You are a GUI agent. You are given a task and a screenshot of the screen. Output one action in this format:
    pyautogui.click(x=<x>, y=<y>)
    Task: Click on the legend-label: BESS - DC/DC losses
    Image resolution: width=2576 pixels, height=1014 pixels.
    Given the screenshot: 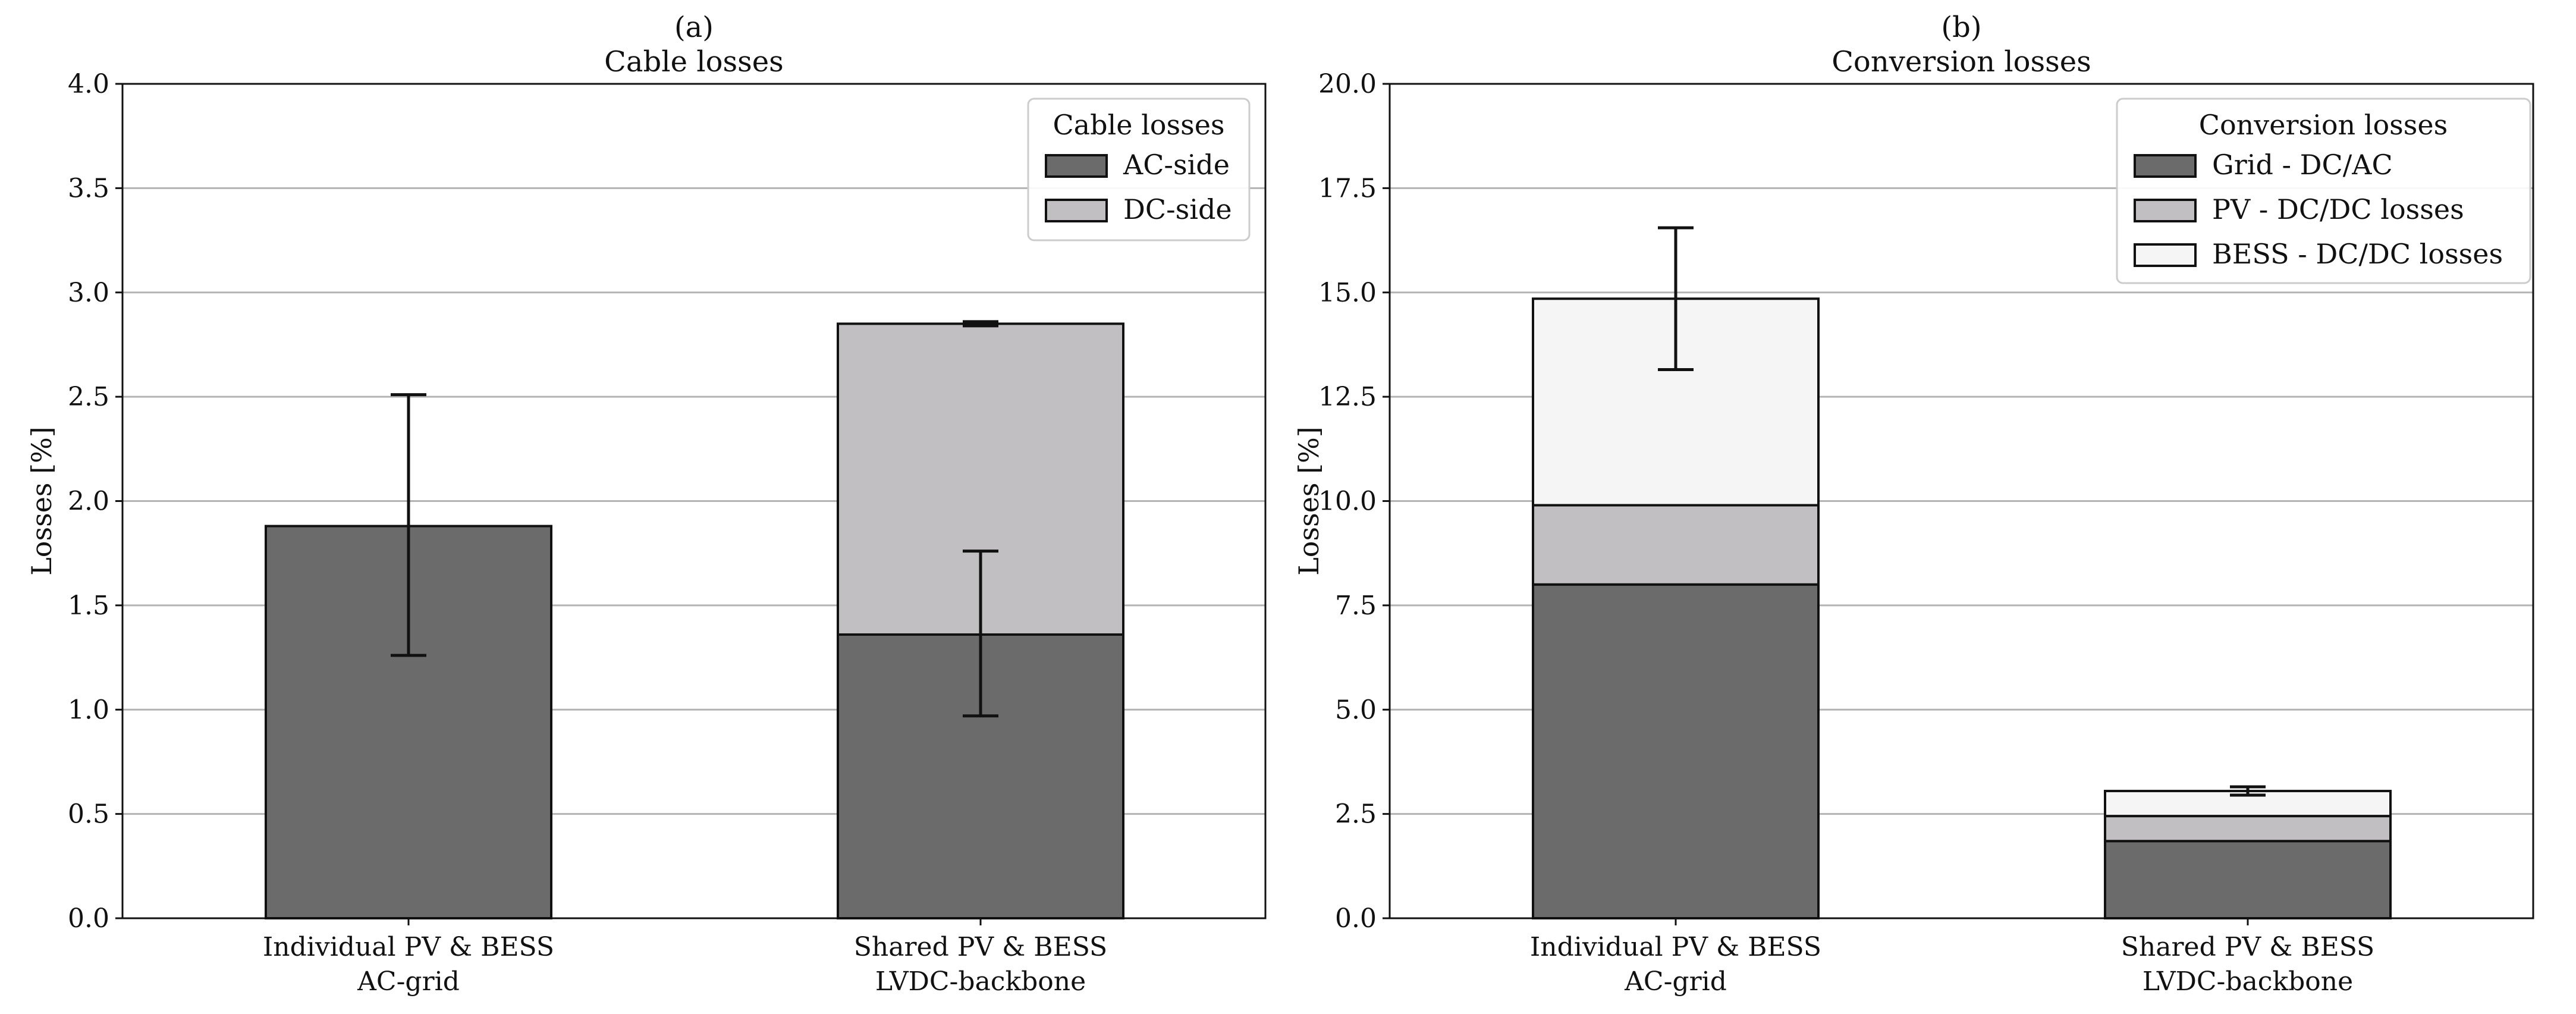 What is the action you would take?
    pyautogui.click(x=2357, y=254)
    